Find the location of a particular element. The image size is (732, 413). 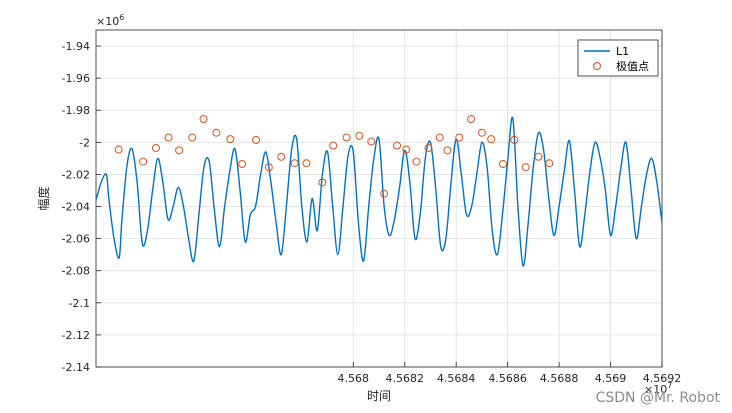

x-tick-label: 4.5682 is located at coordinates (404, 378).